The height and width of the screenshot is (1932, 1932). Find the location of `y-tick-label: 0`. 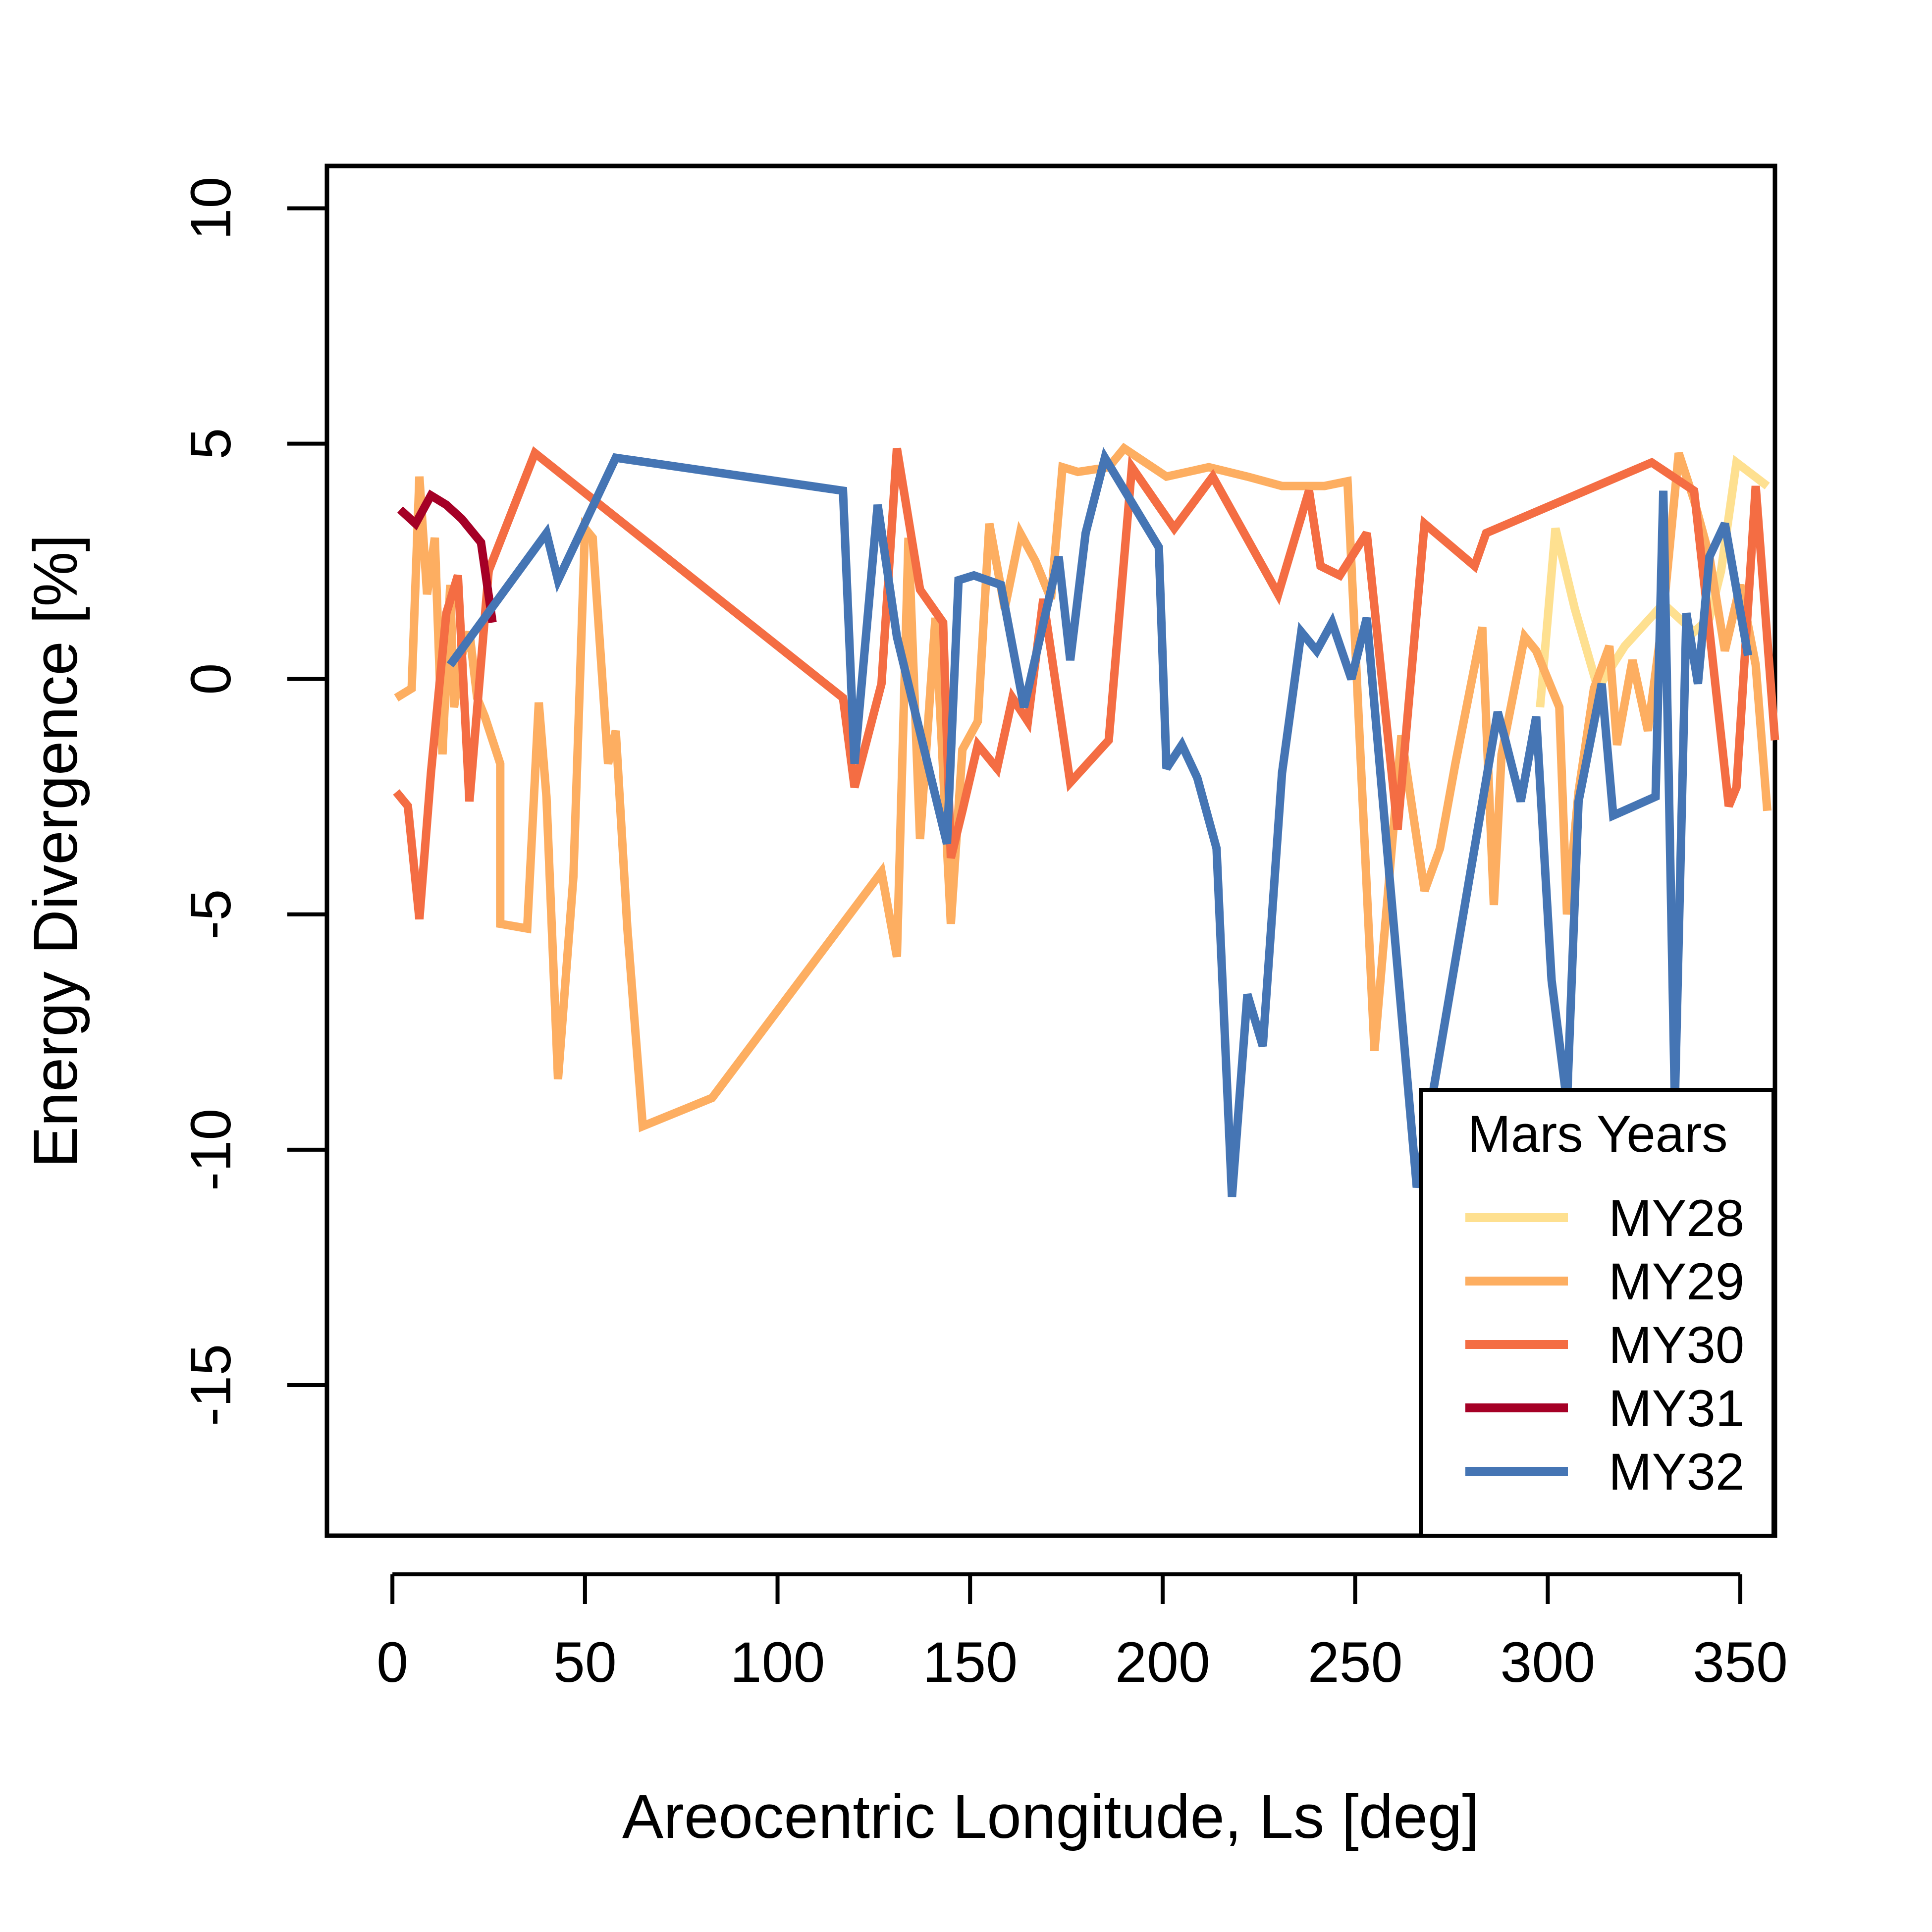

y-tick-label: 0 is located at coordinates (211, 679).